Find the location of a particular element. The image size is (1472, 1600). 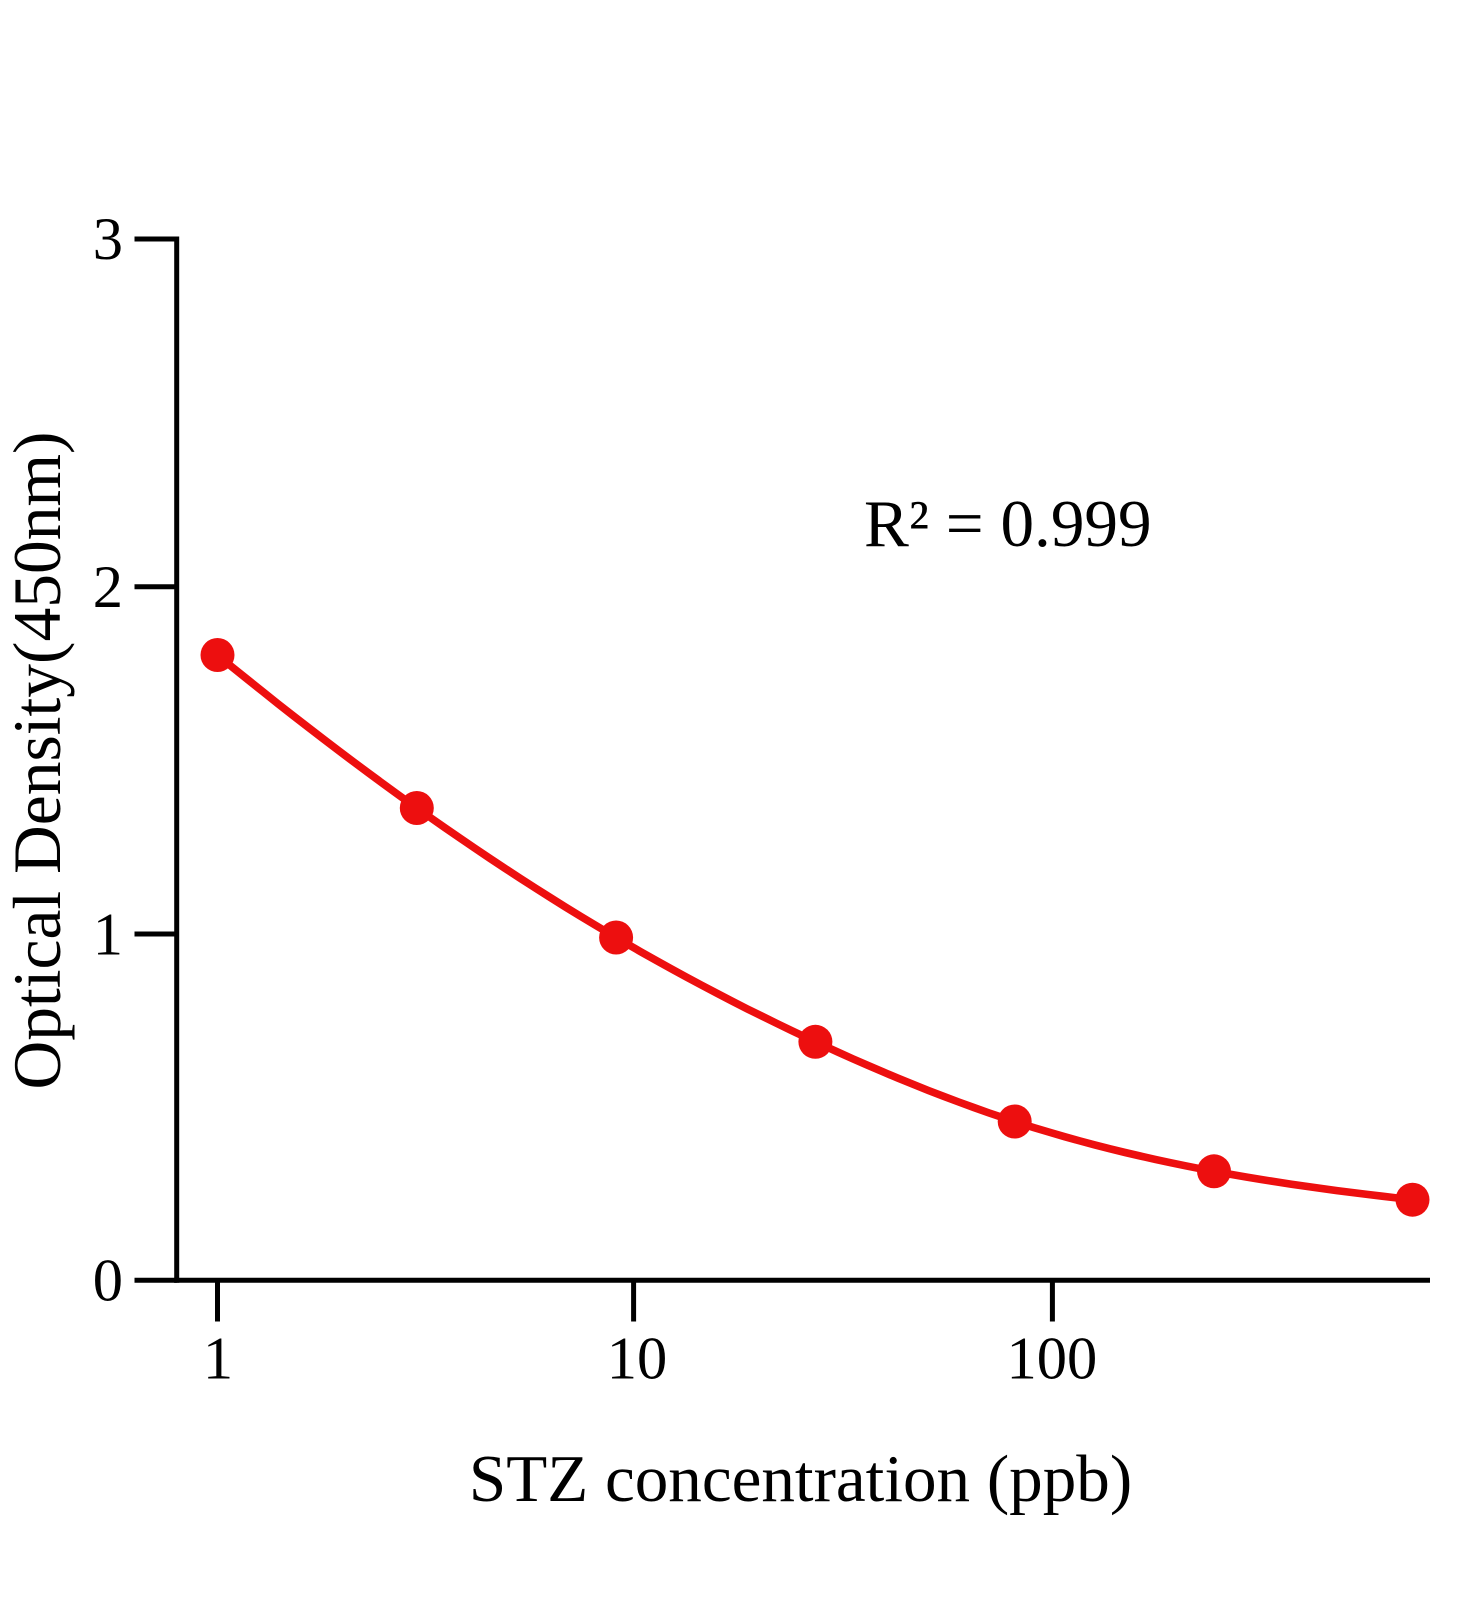

svg-text: STZ concentration (ppb) is located at coordinates (800, 1478).